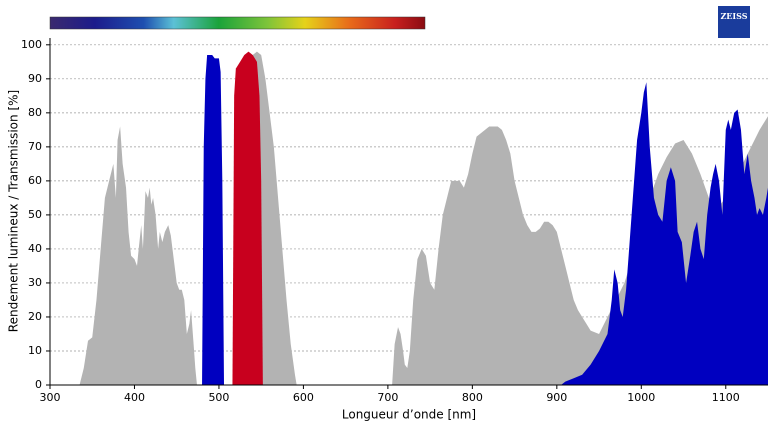 Image resolution: width=783 pixels, height=426 pixels. Describe the element at coordinates (218, 397) in the screenshot. I see `x-tick-label: 500` at that location.